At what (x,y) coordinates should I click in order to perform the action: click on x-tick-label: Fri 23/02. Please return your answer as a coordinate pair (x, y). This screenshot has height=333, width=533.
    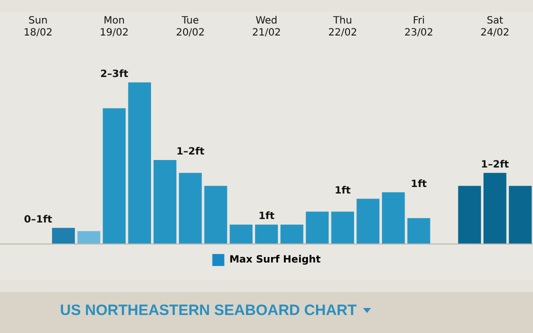
    Looking at the image, I should click on (419, 27).